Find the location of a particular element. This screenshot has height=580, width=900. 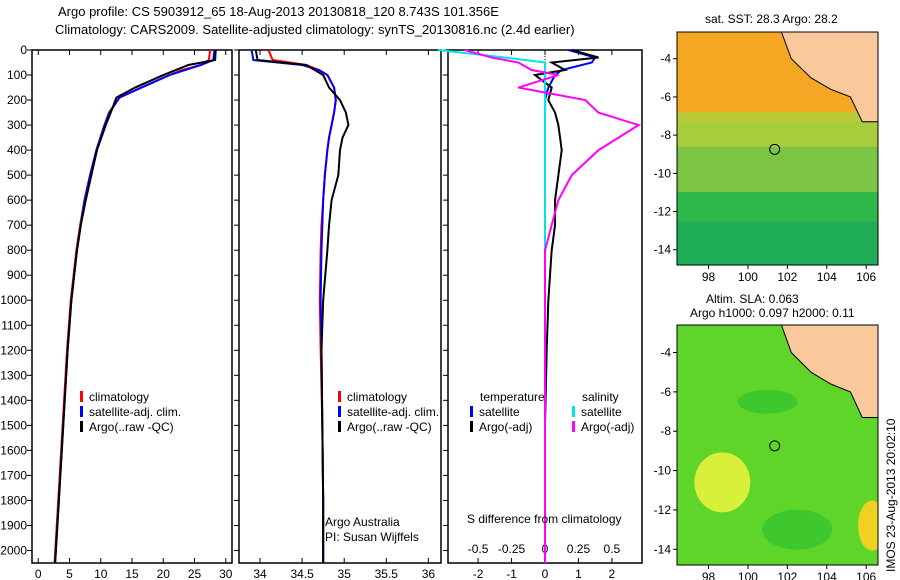

lat-tick-label: -14 is located at coordinates (663, 250).